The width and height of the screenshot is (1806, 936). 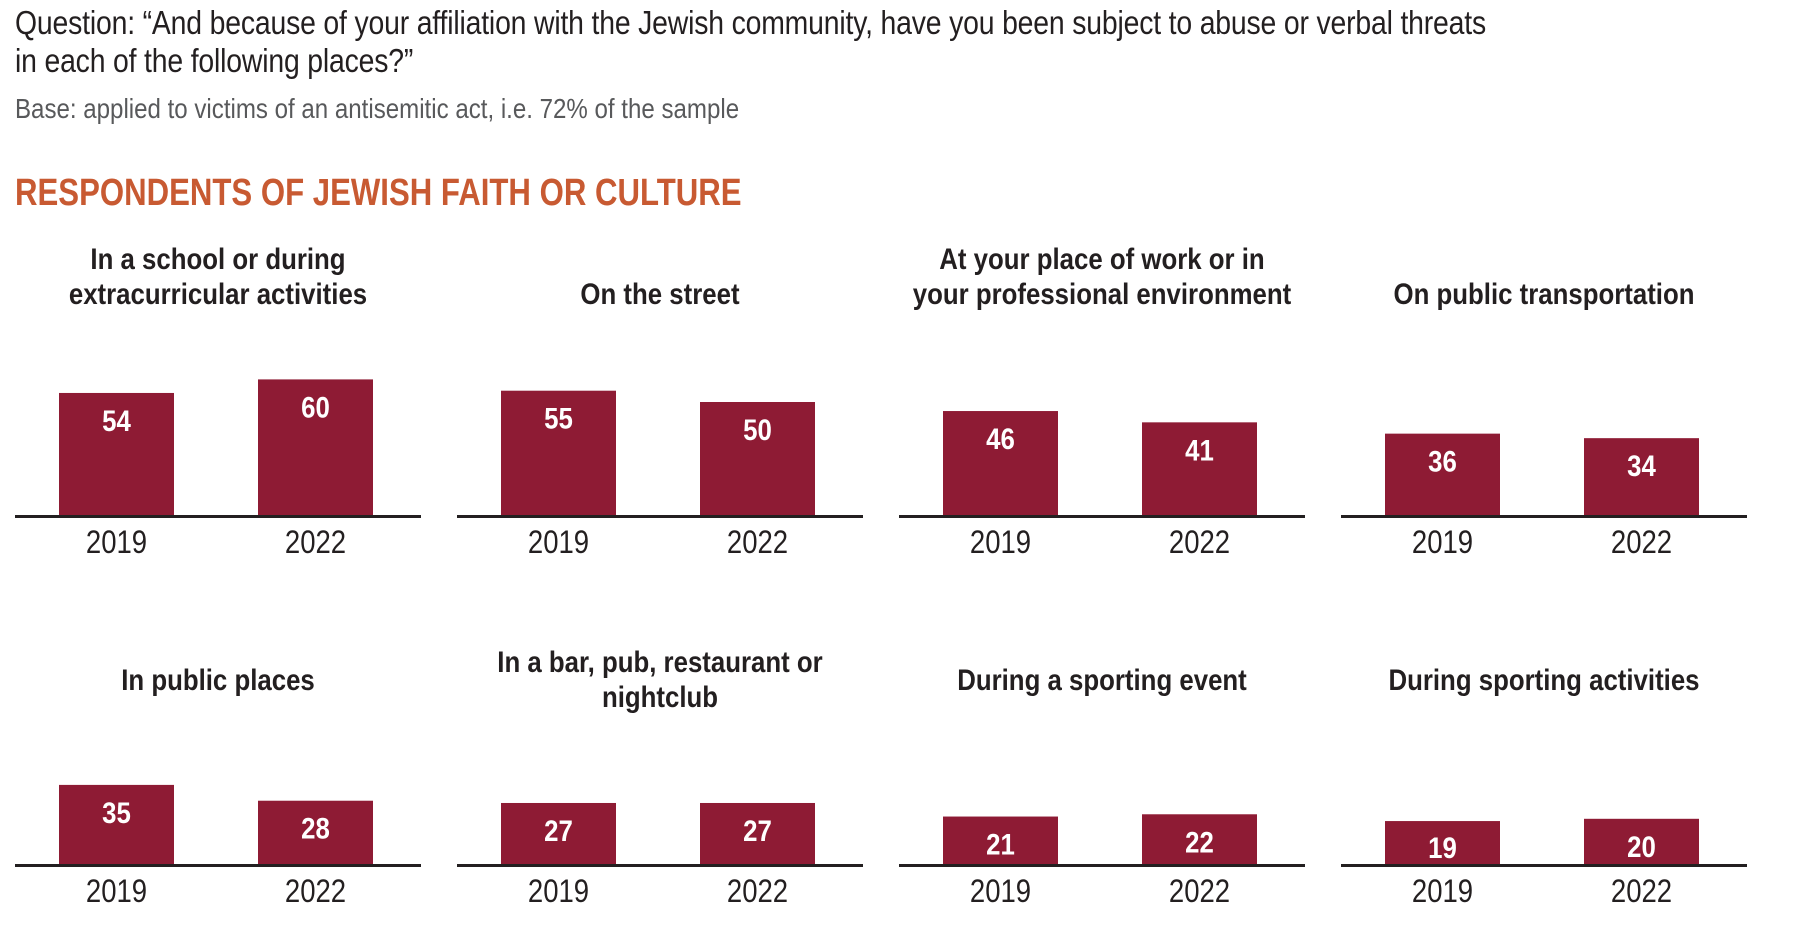 What do you see at coordinates (1544, 864) in the screenshot?
I see `bar-chart: 19 2019 20 2022` at bounding box center [1544, 864].